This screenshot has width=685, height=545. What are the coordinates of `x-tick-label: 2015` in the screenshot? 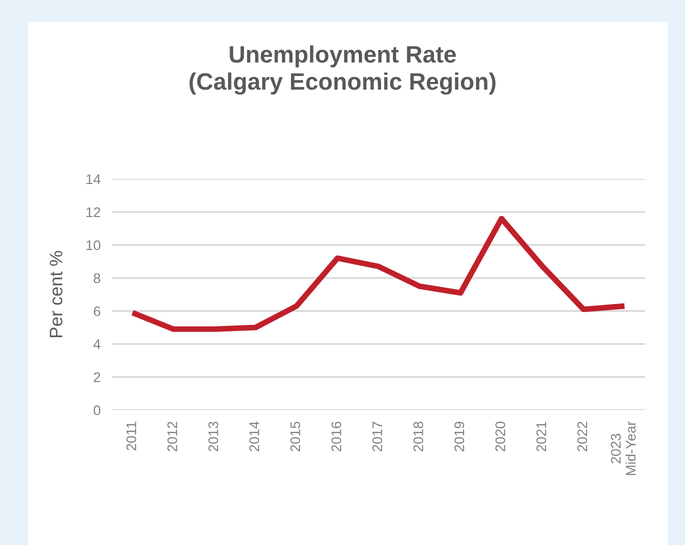 It's located at (295, 437).